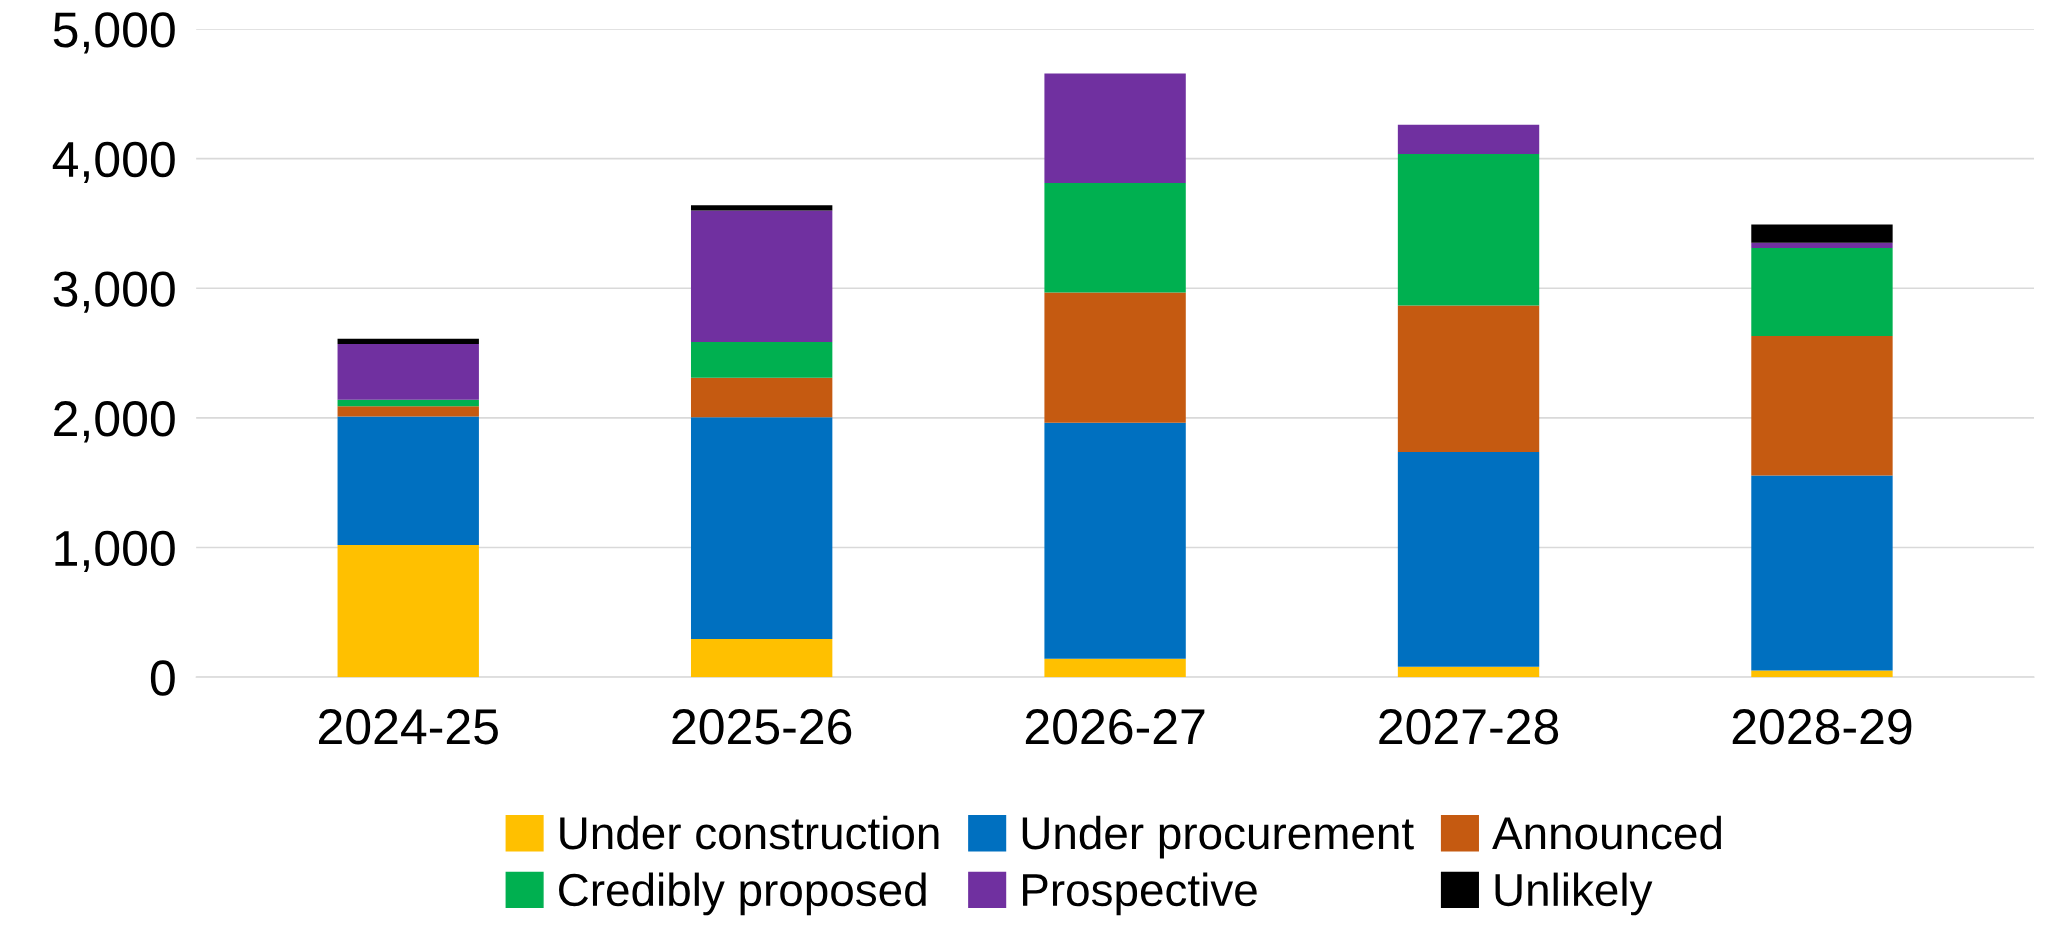  I want to click on legend-label: Credibly proposed, so click(742, 894).